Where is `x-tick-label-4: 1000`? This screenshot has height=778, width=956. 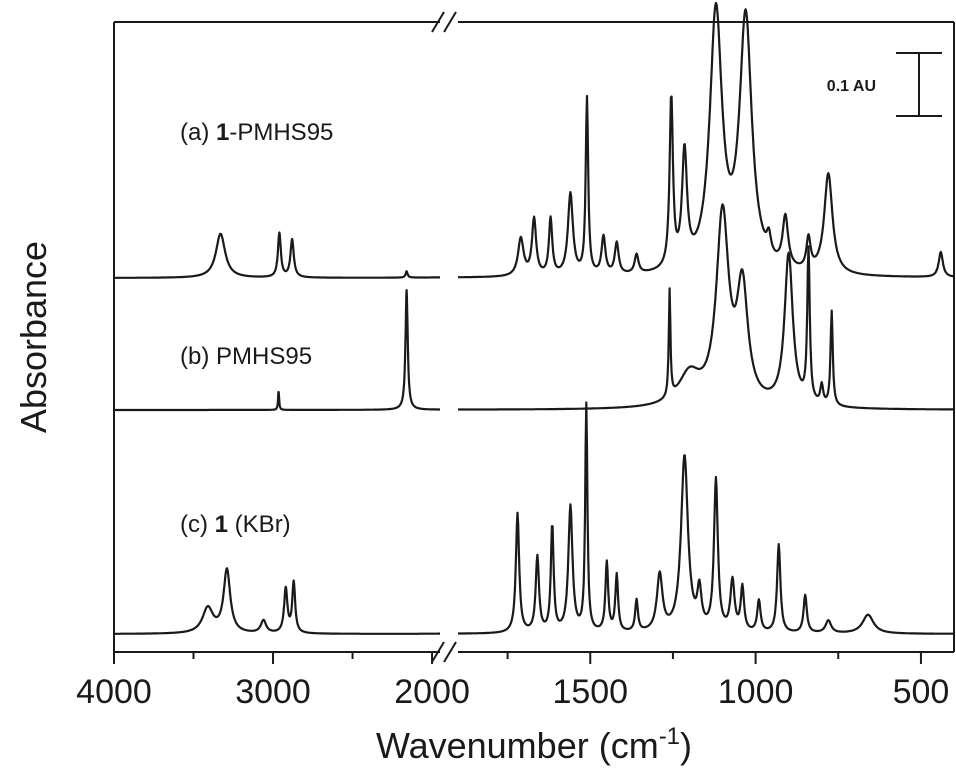 x-tick-label-4: 1000 is located at coordinates (756, 692).